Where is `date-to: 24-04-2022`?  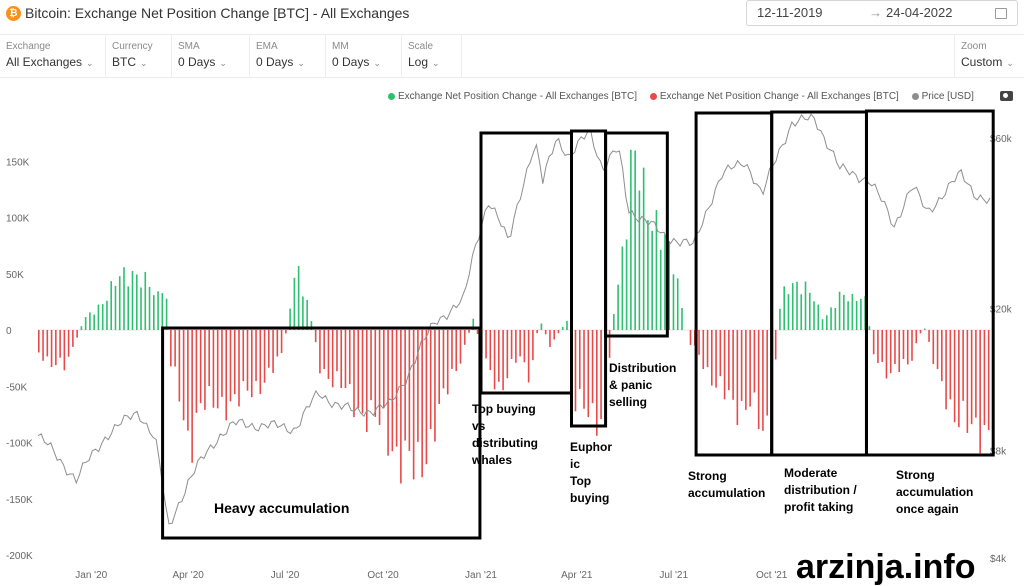
date-to: 24-04-2022 is located at coordinates (919, 12).